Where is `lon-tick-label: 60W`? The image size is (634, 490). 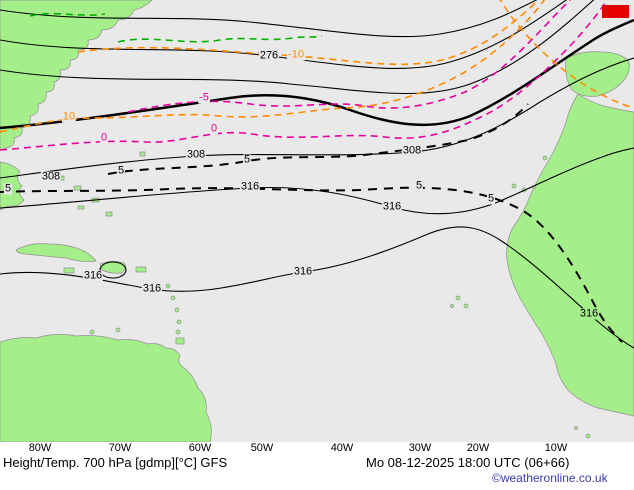 lon-tick-label: 60W is located at coordinates (200, 448).